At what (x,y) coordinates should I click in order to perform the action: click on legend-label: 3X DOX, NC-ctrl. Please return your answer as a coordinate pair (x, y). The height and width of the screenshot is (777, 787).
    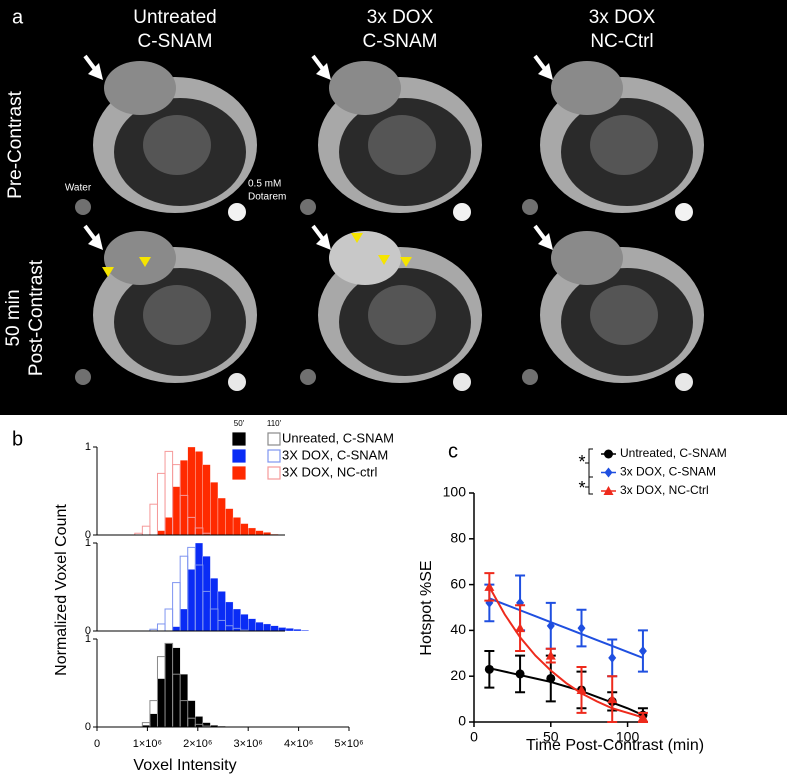
    Looking at the image, I should click on (329, 471).